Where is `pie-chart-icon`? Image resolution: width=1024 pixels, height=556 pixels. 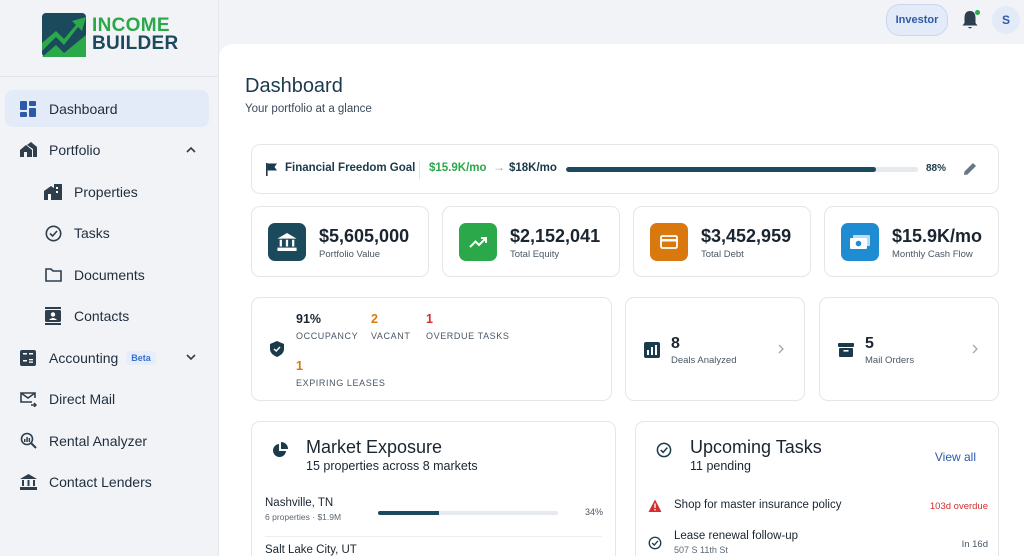
pie-chart-icon is located at coordinates (280, 449).